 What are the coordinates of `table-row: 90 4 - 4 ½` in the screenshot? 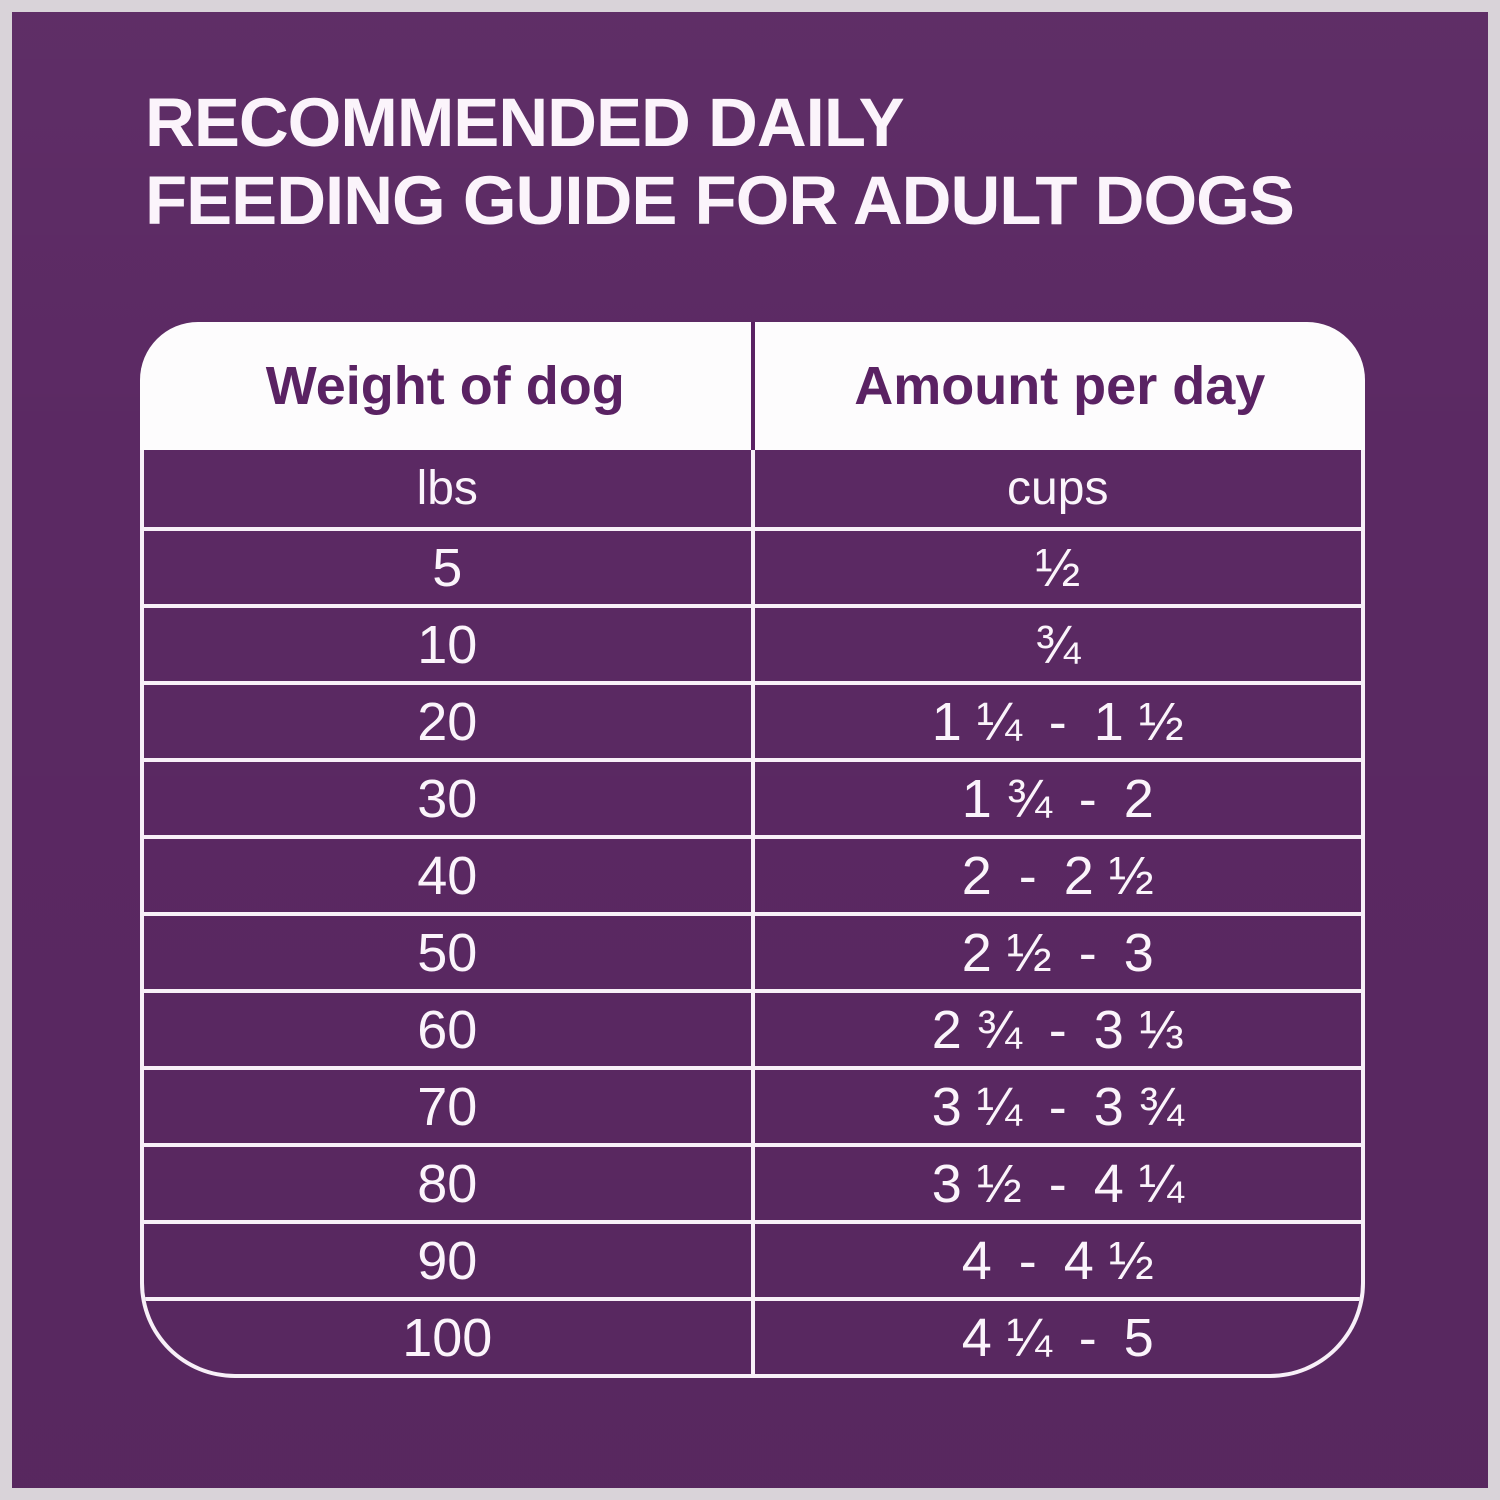 It's located at (752, 1258).